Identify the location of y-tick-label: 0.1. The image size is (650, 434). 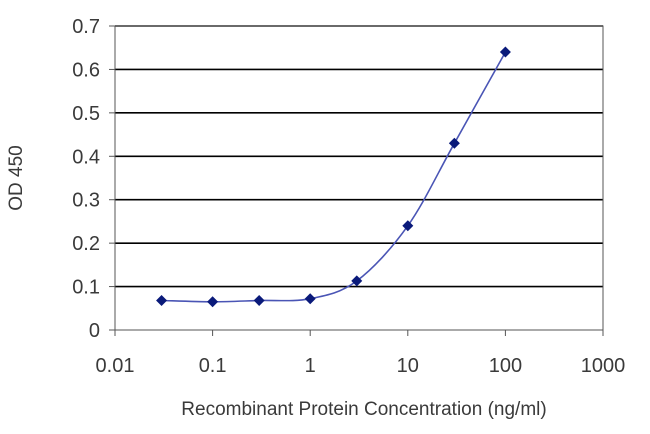
(86, 288).